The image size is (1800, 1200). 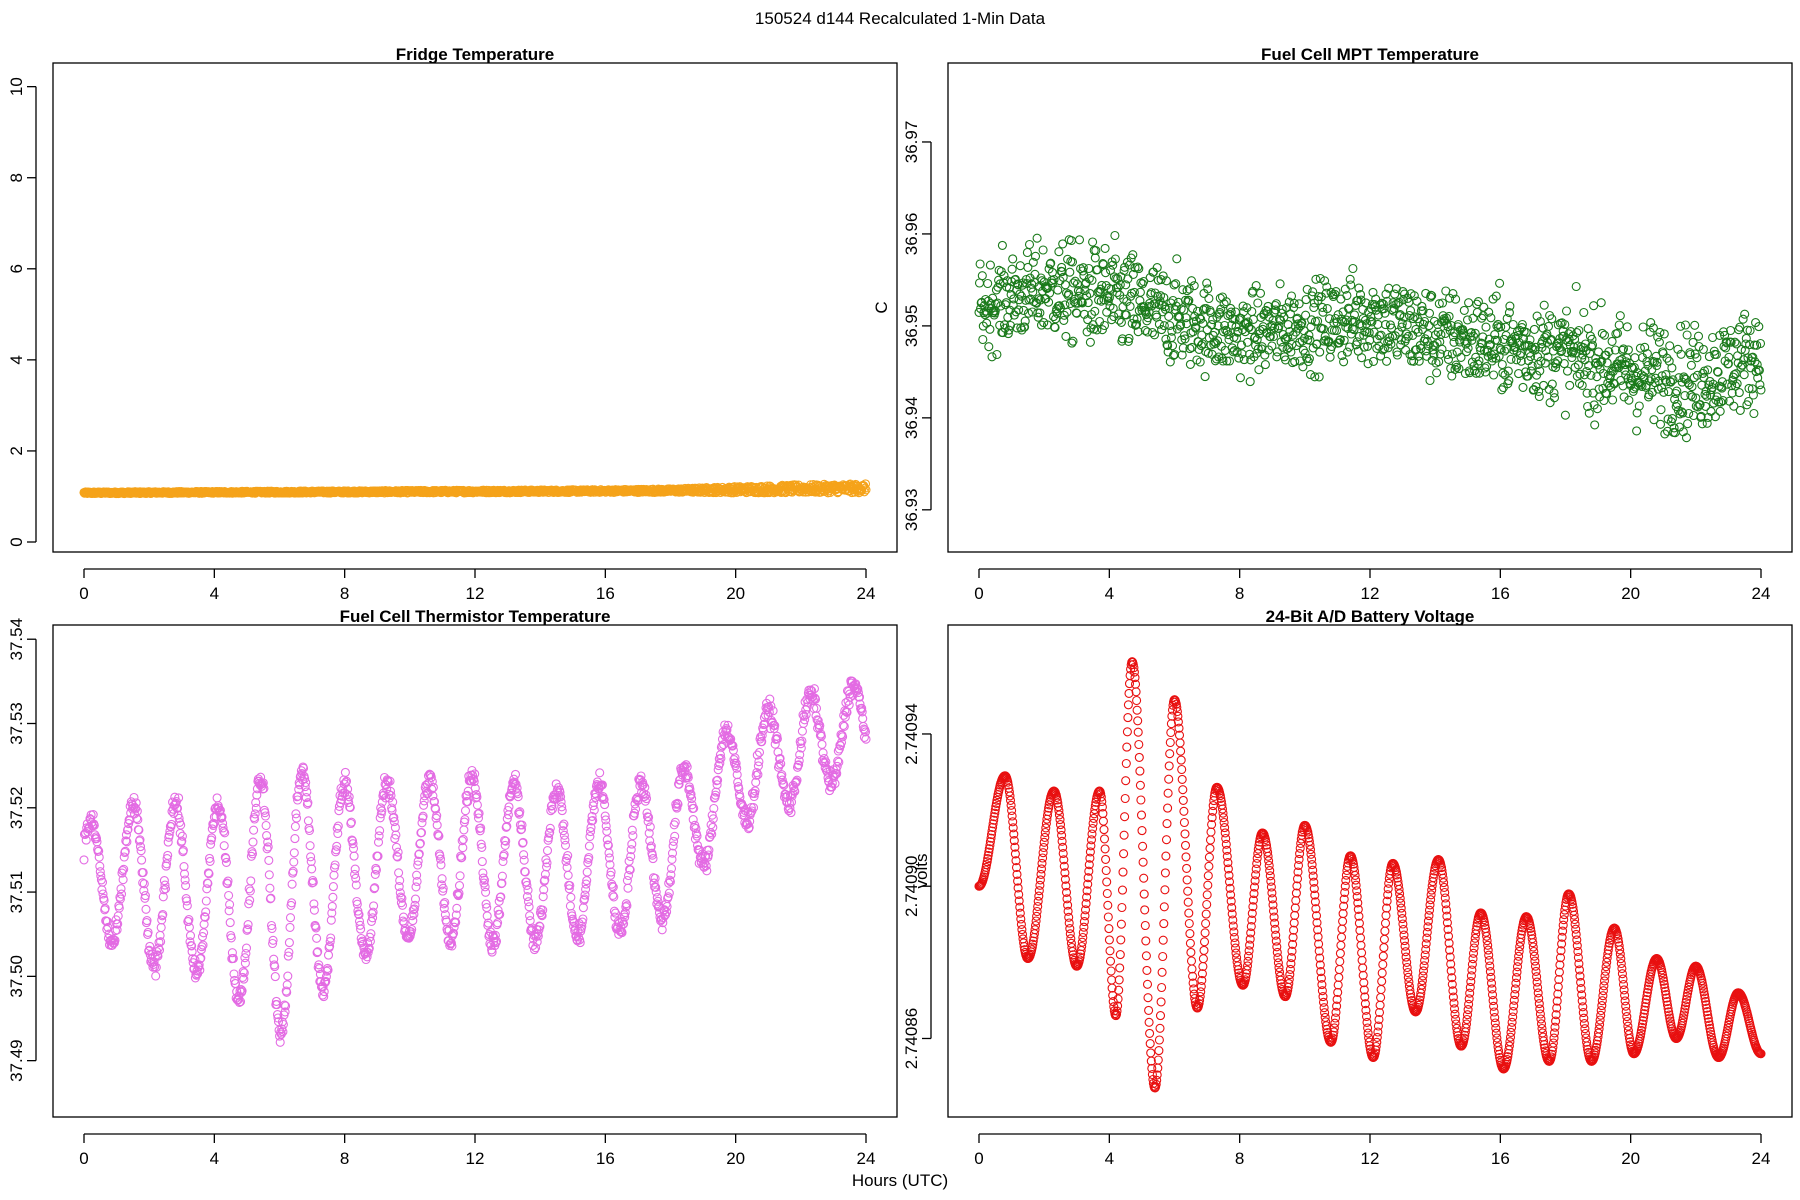 What do you see at coordinates (866, 593) in the screenshot?
I see `x-tick-label: 24` at bounding box center [866, 593].